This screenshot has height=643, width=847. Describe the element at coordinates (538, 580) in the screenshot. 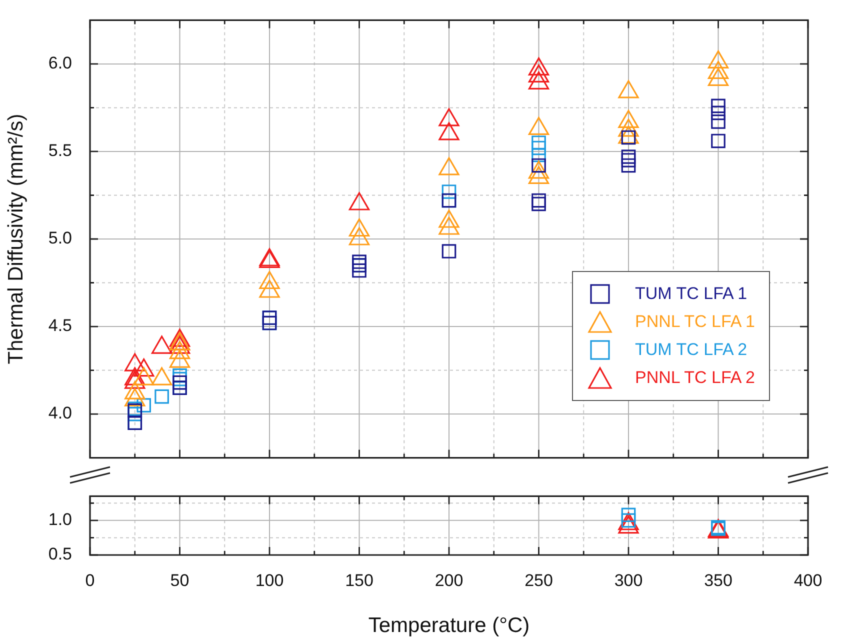

I see `x-tick-label: 250` at that location.